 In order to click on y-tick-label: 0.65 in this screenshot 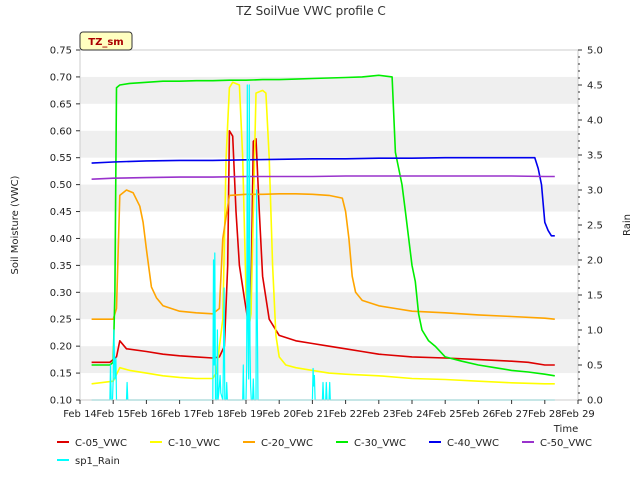, I will do `click(61, 104)`.